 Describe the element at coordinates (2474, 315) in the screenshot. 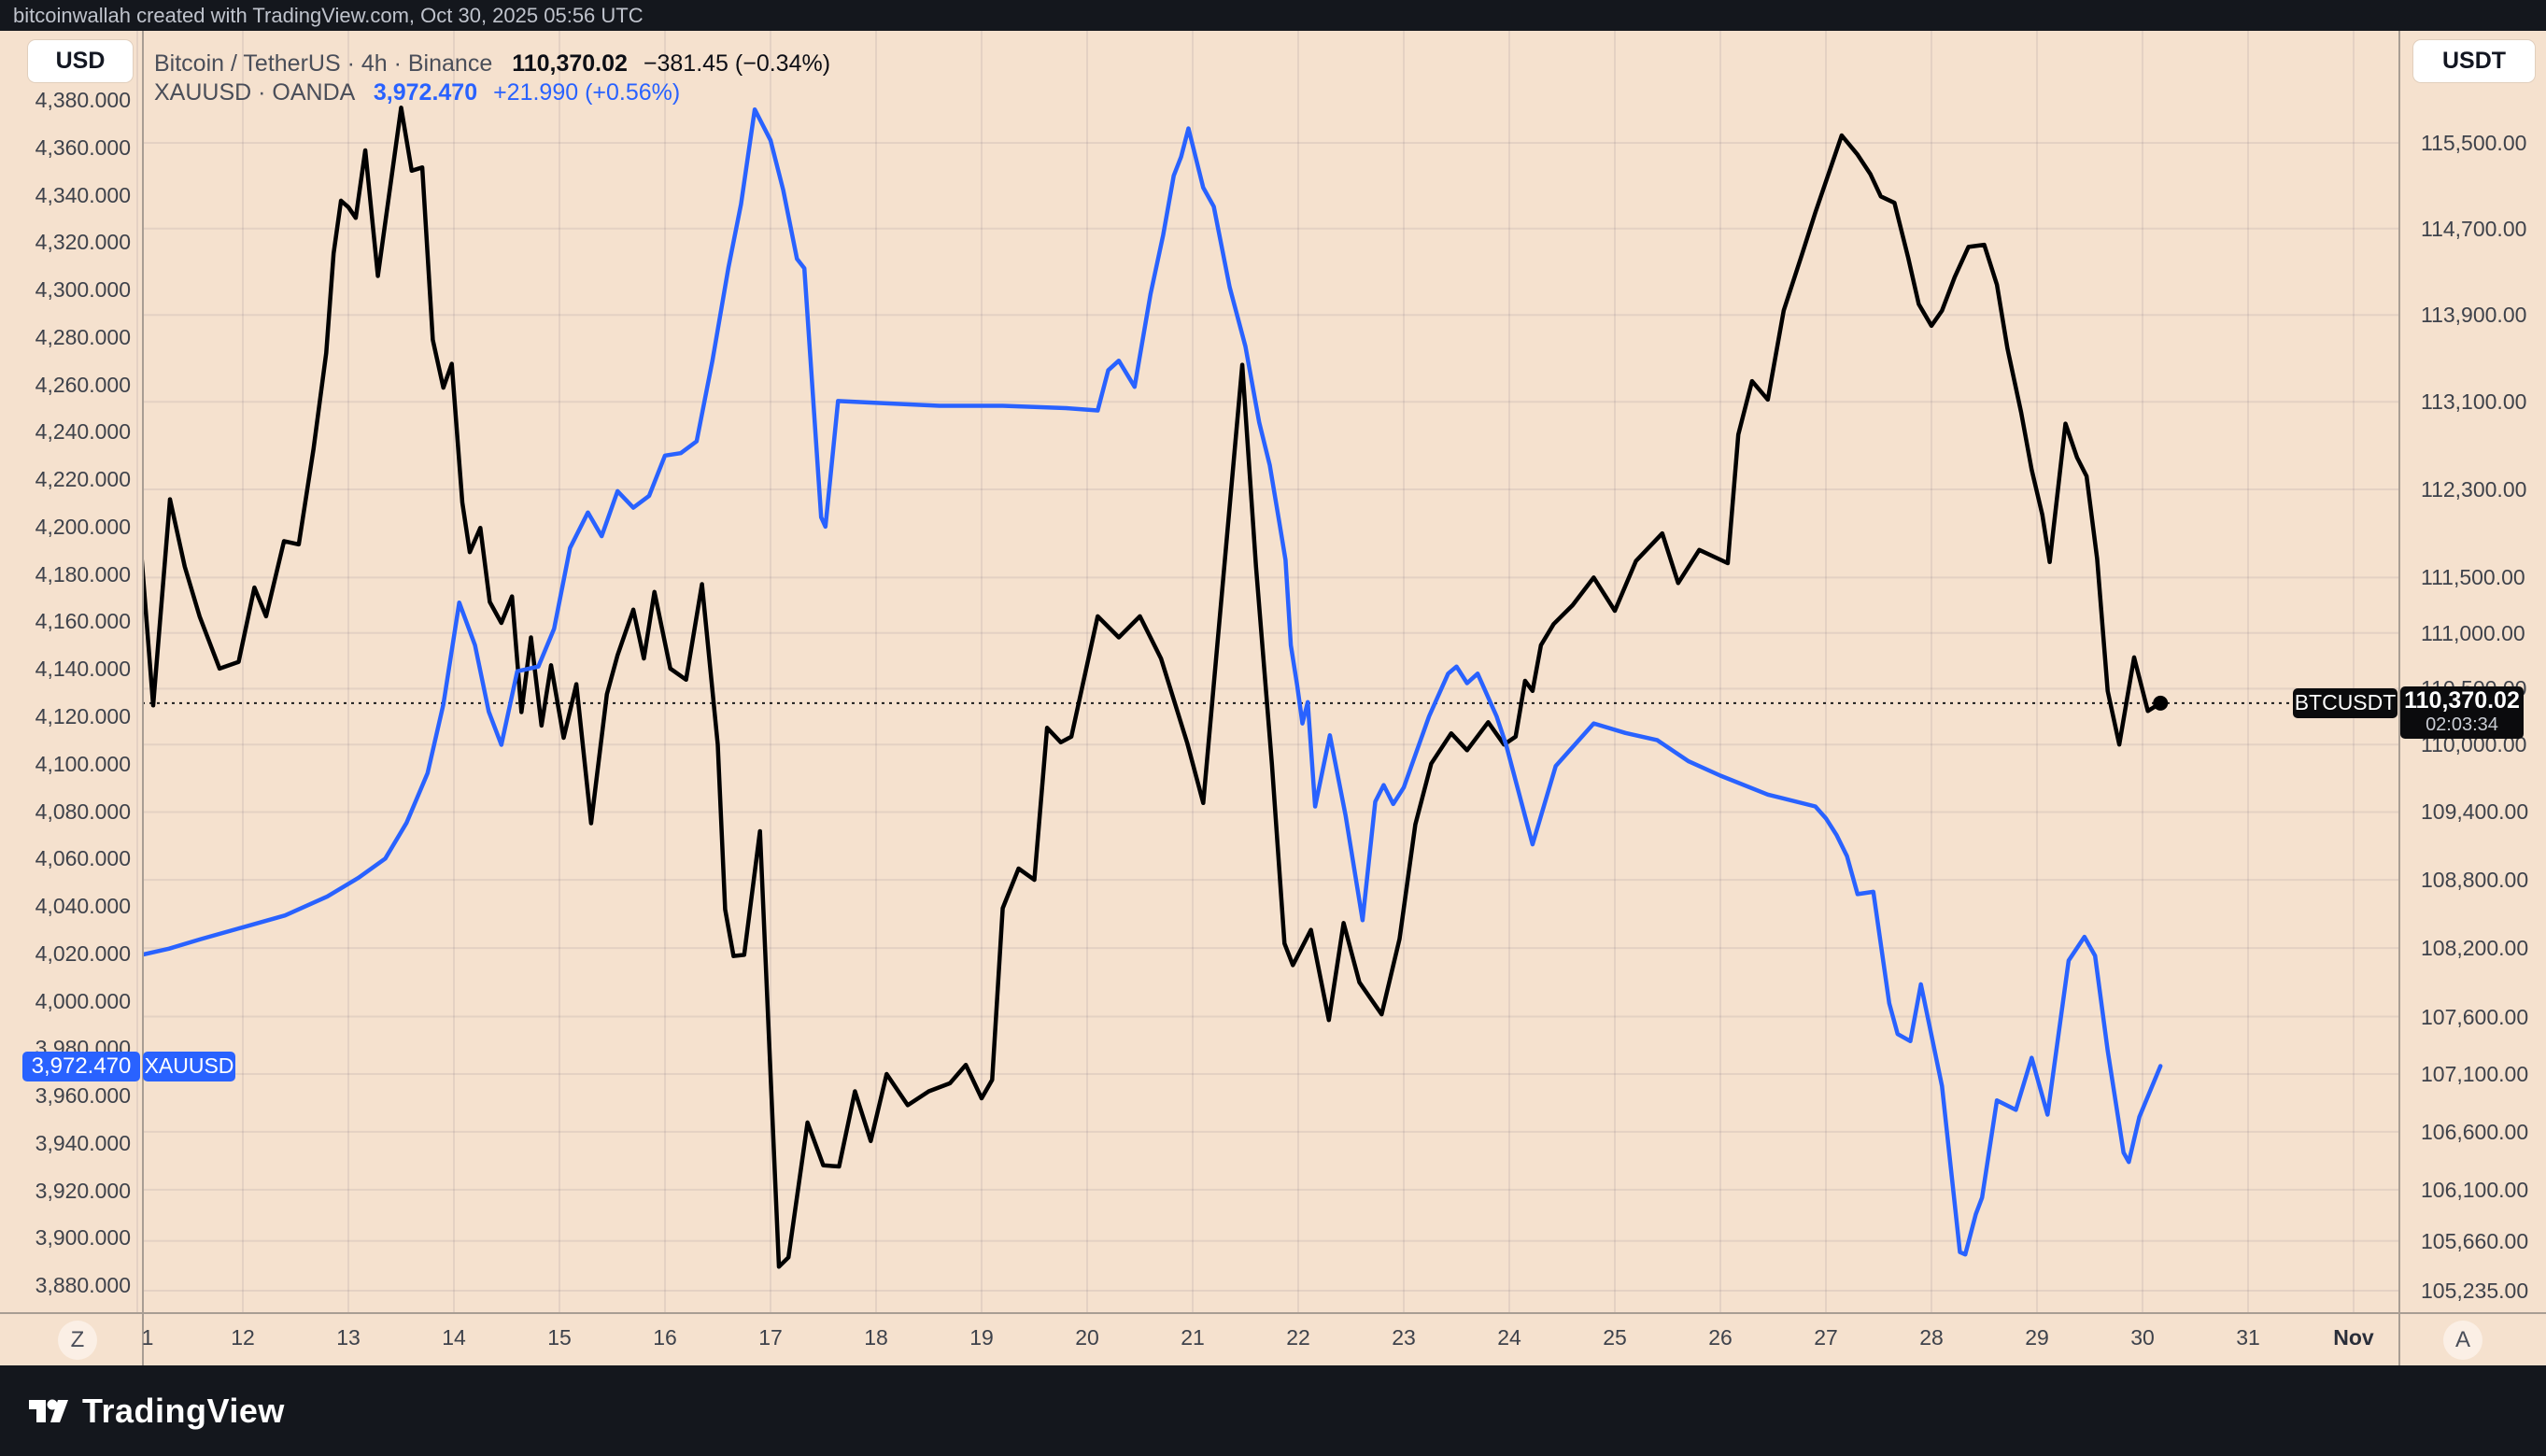

I see `right-axis-tick: 113,900.00` at that location.